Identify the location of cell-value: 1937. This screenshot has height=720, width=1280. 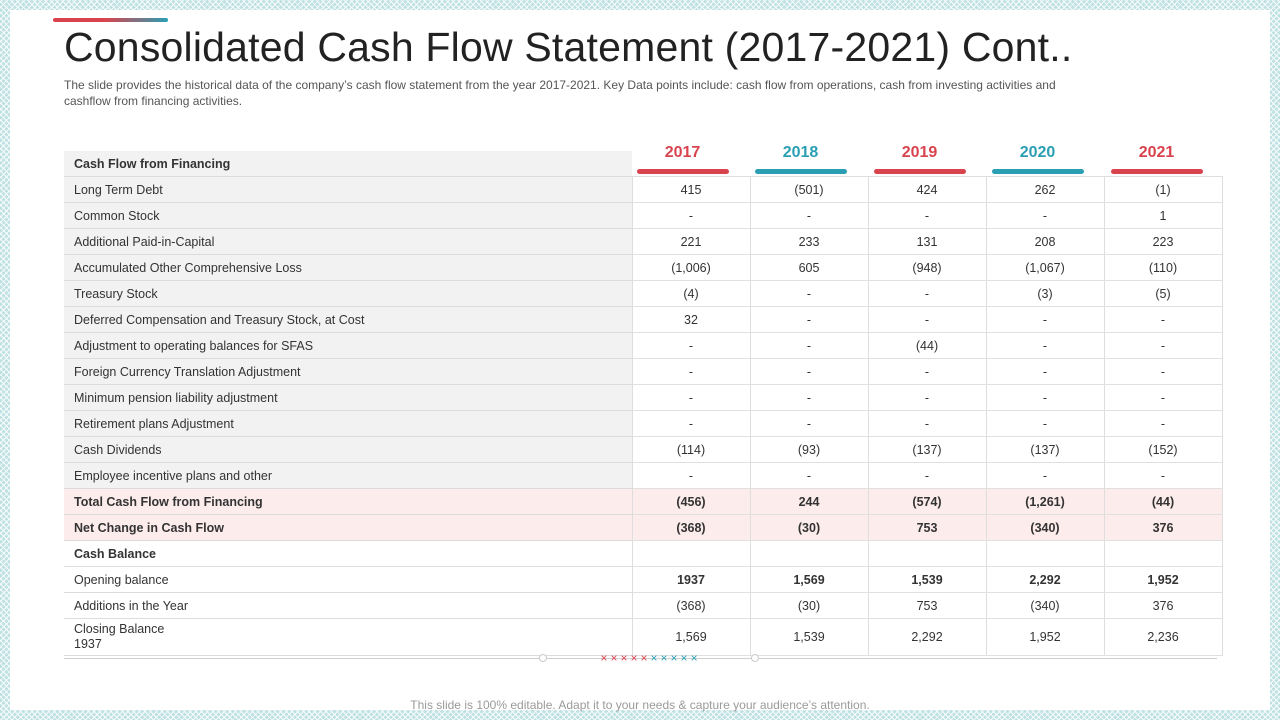
(690, 579).